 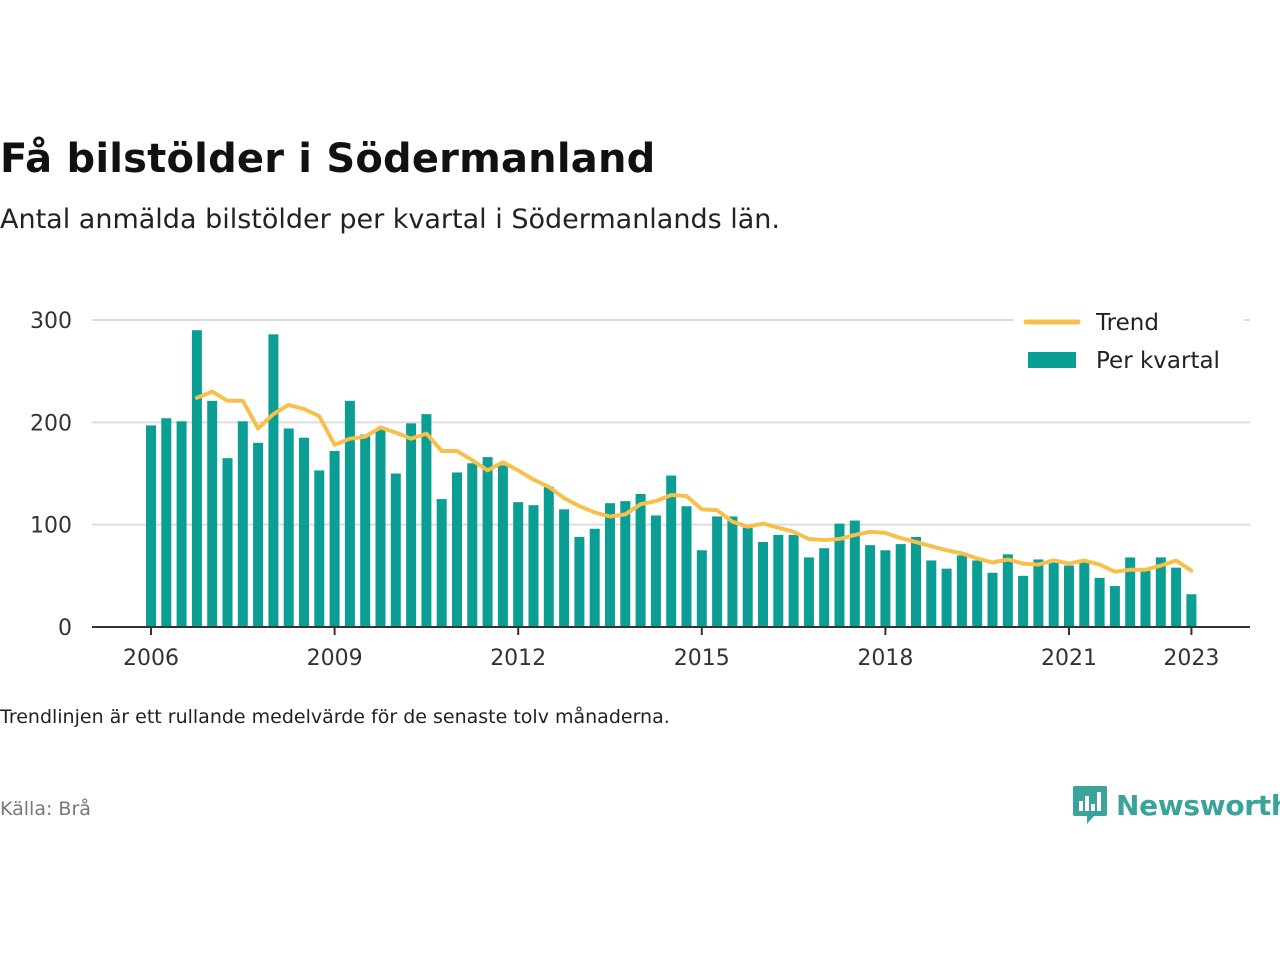 What do you see at coordinates (1090, 805) in the screenshot?
I see `newsworthy-logo-icon` at bounding box center [1090, 805].